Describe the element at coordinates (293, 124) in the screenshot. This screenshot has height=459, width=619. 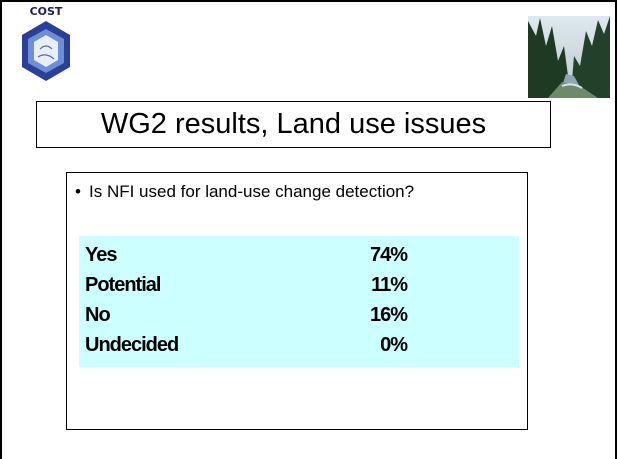
I see `title: WG2 results, Land use issues` at that location.